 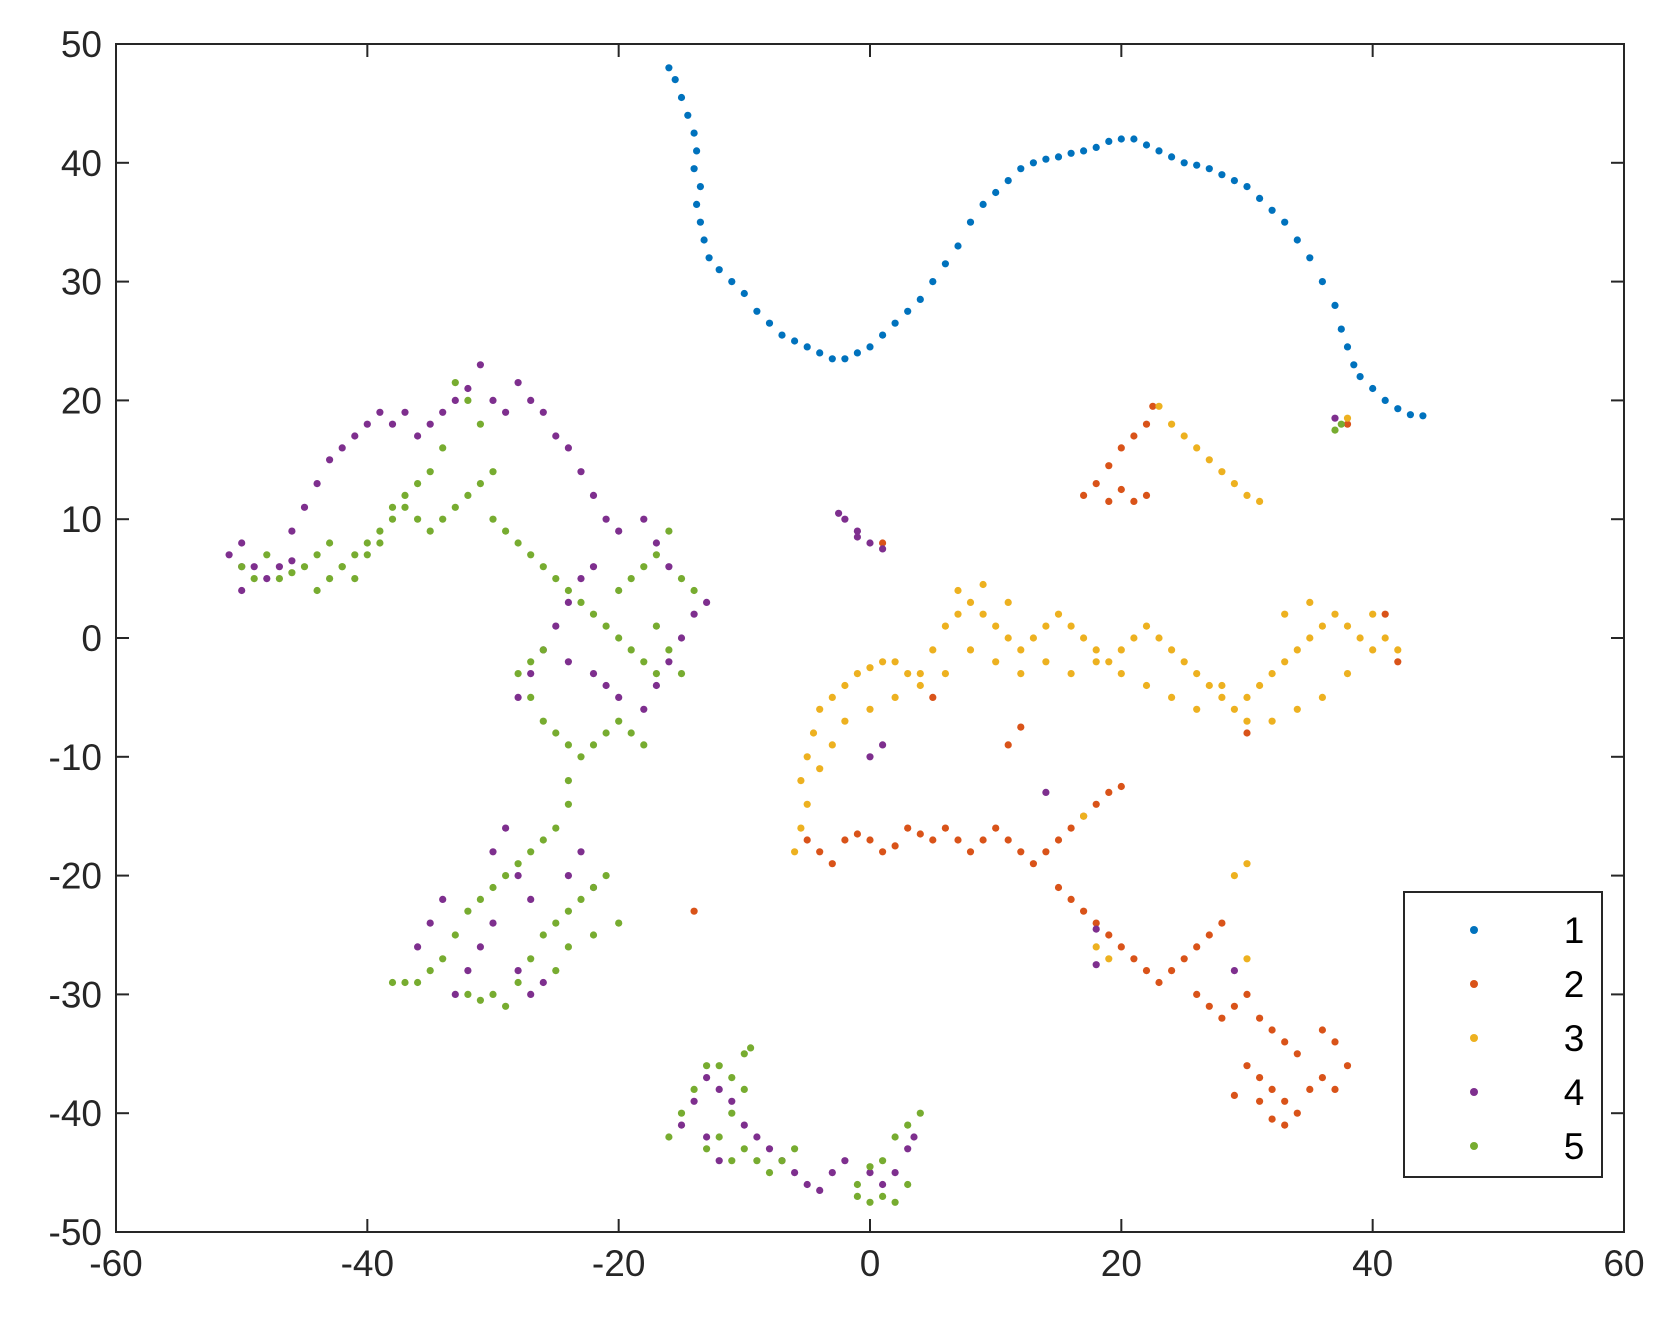 What do you see at coordinates (75, 994) in the screenshot?
I see `y-tick-label: -30` at bounding box center [75, 994].